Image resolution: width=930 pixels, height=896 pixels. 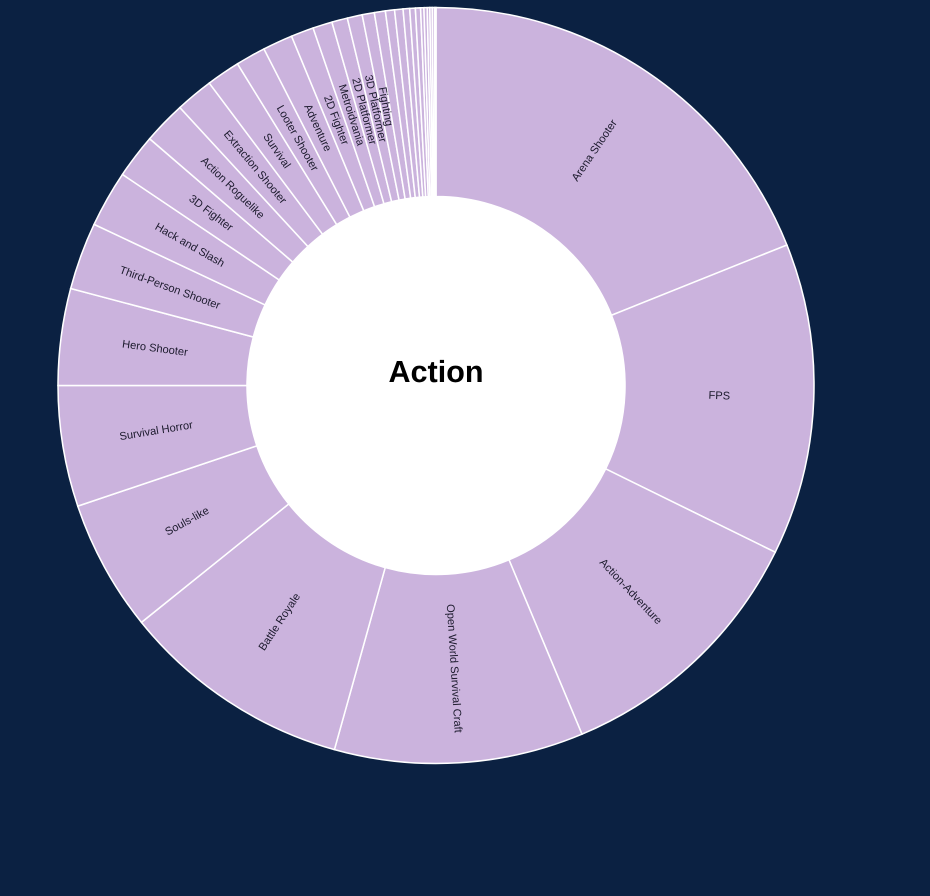 What do you see at coordinates (719, 395) in the screenshot?
I see `slice-label: FPS` at bounding box center [719, 395].